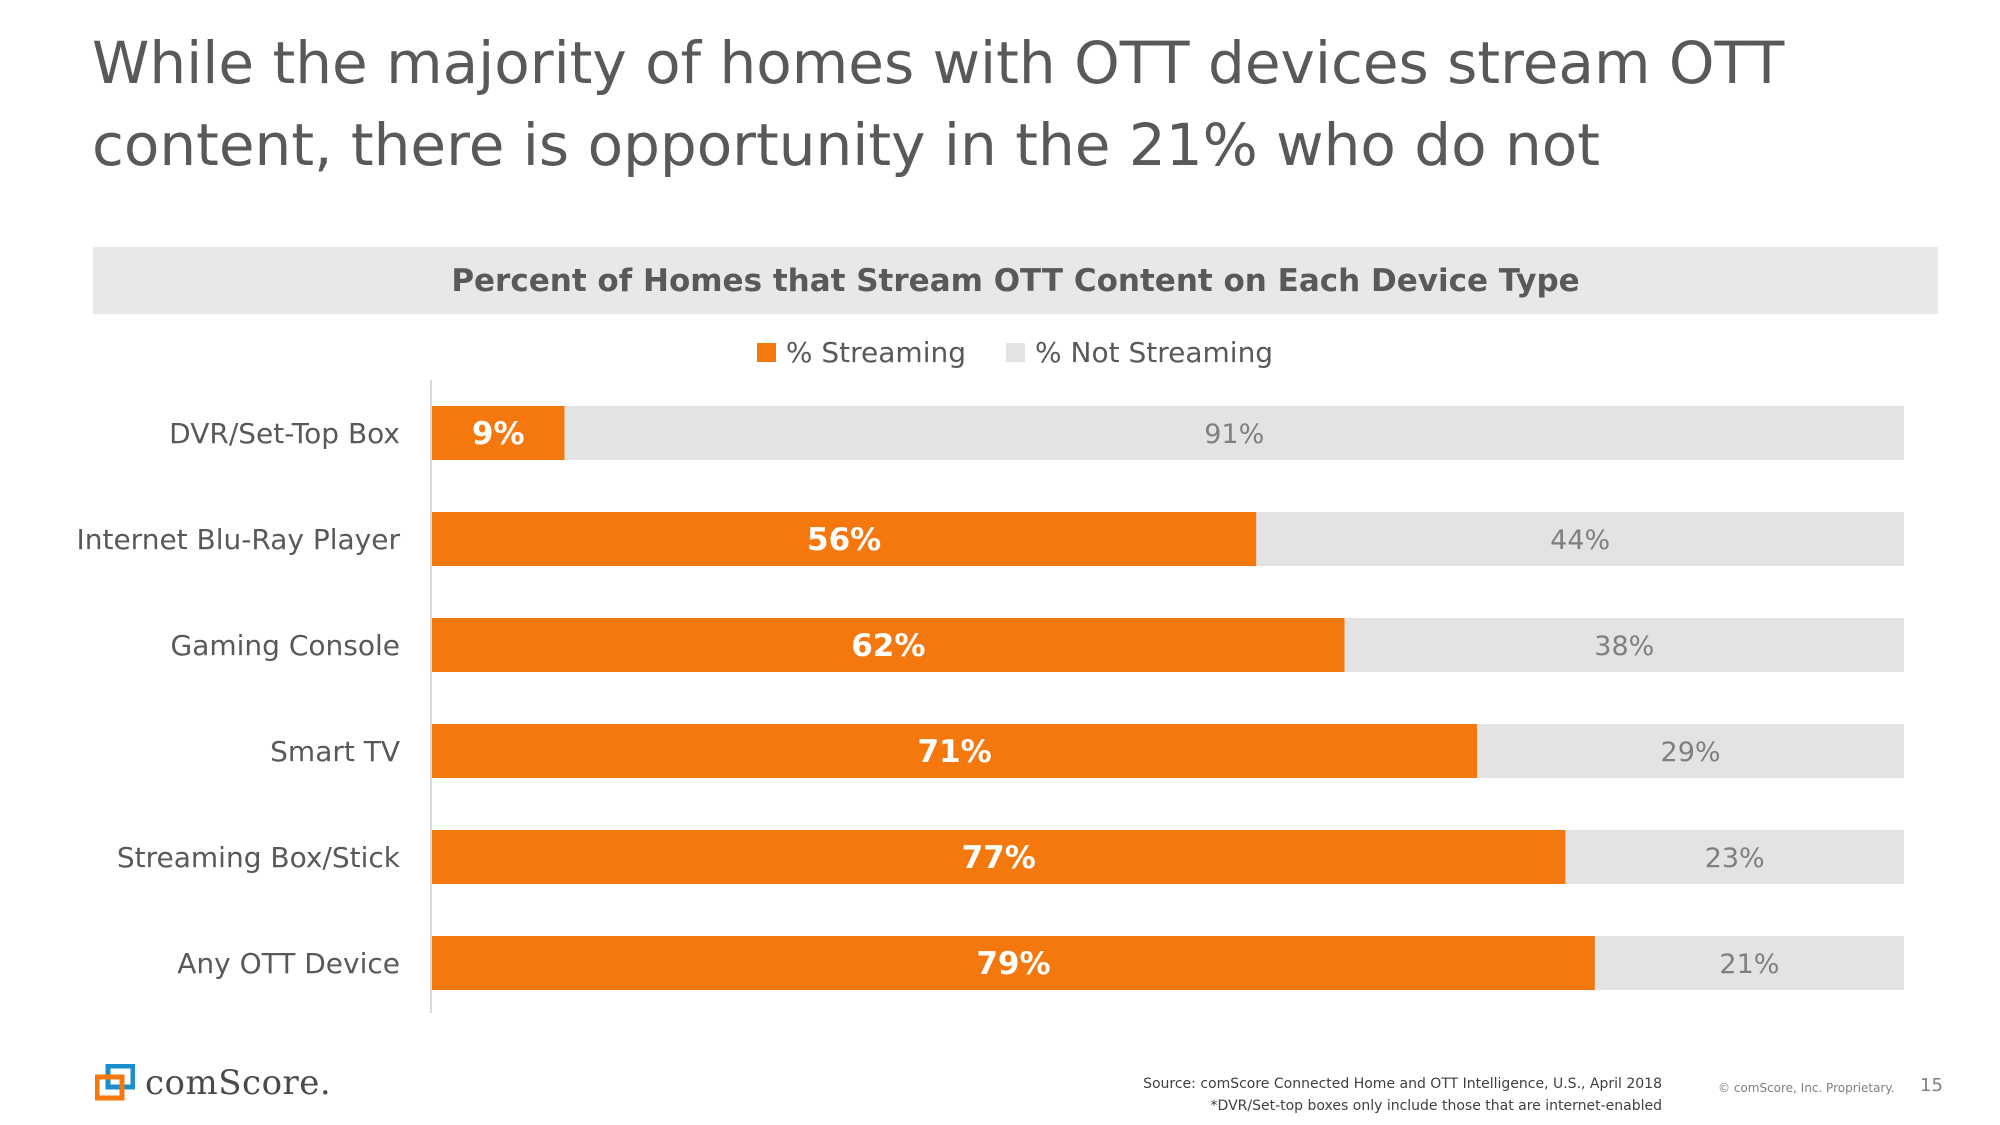  What do you see at coordinates (1000, 352) in the screenshot?
I see `chart-legend: % Streaming % Not Streaming` at bounding box center [1000, 352].